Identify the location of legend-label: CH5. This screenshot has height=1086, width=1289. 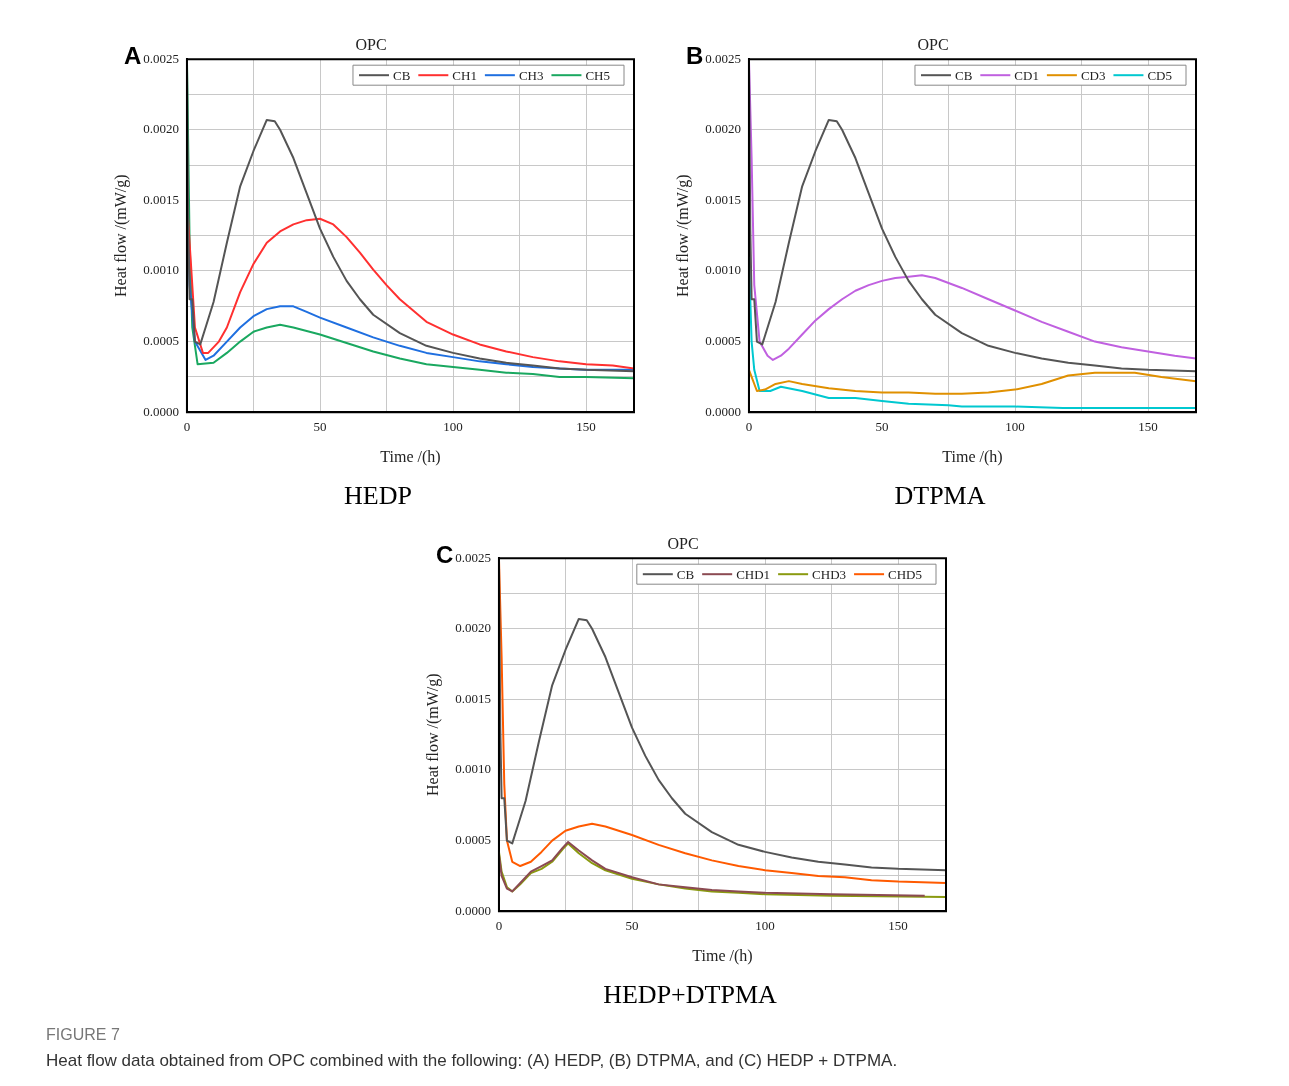
(597, 75).